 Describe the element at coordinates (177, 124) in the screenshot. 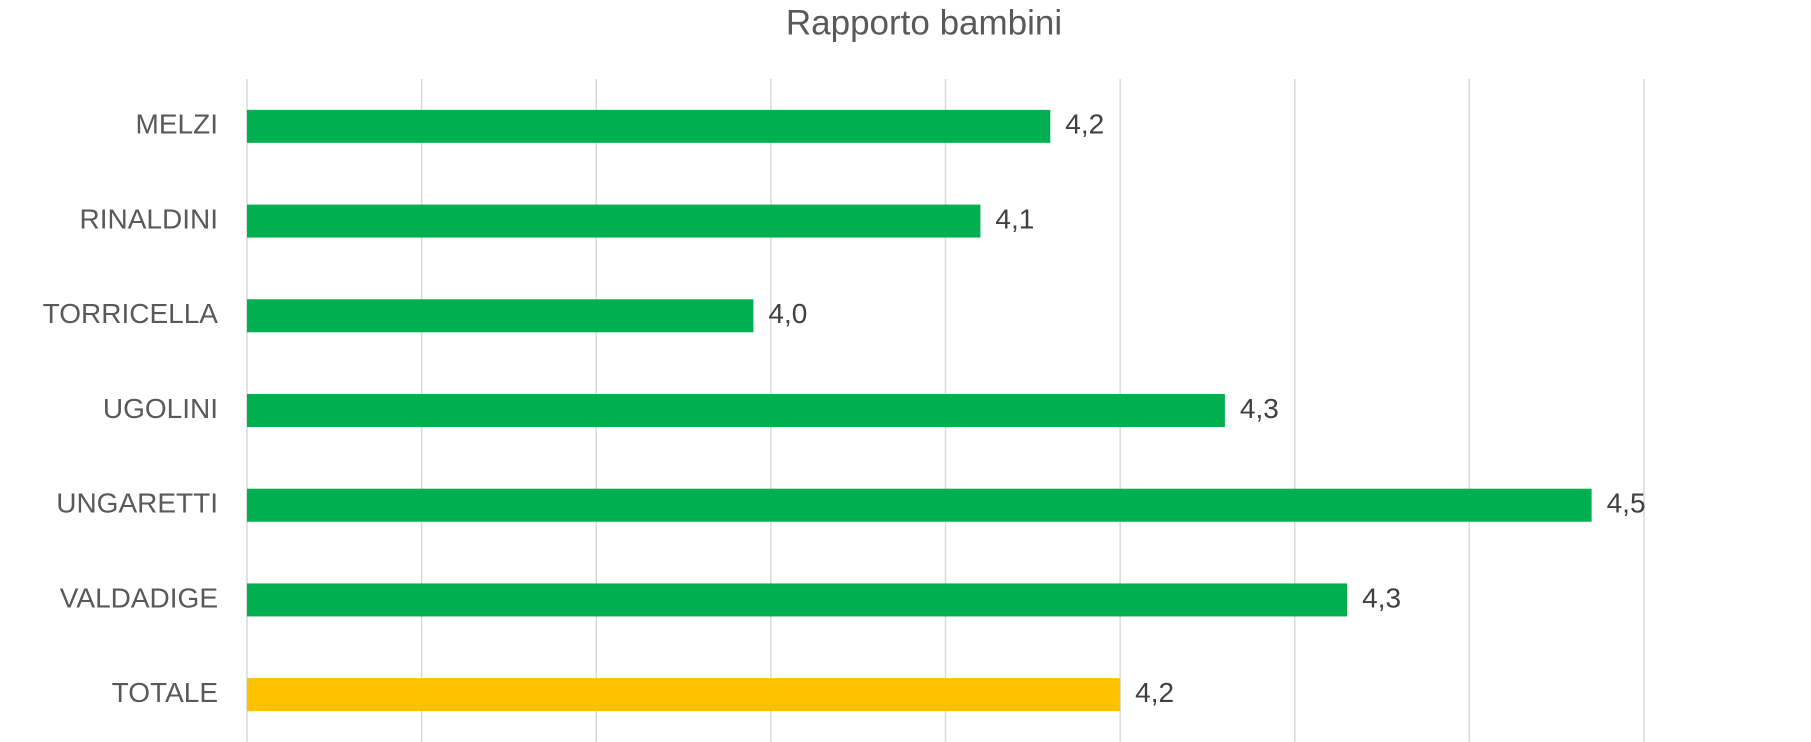

I see `y-tick-label: MELZI` at that location.